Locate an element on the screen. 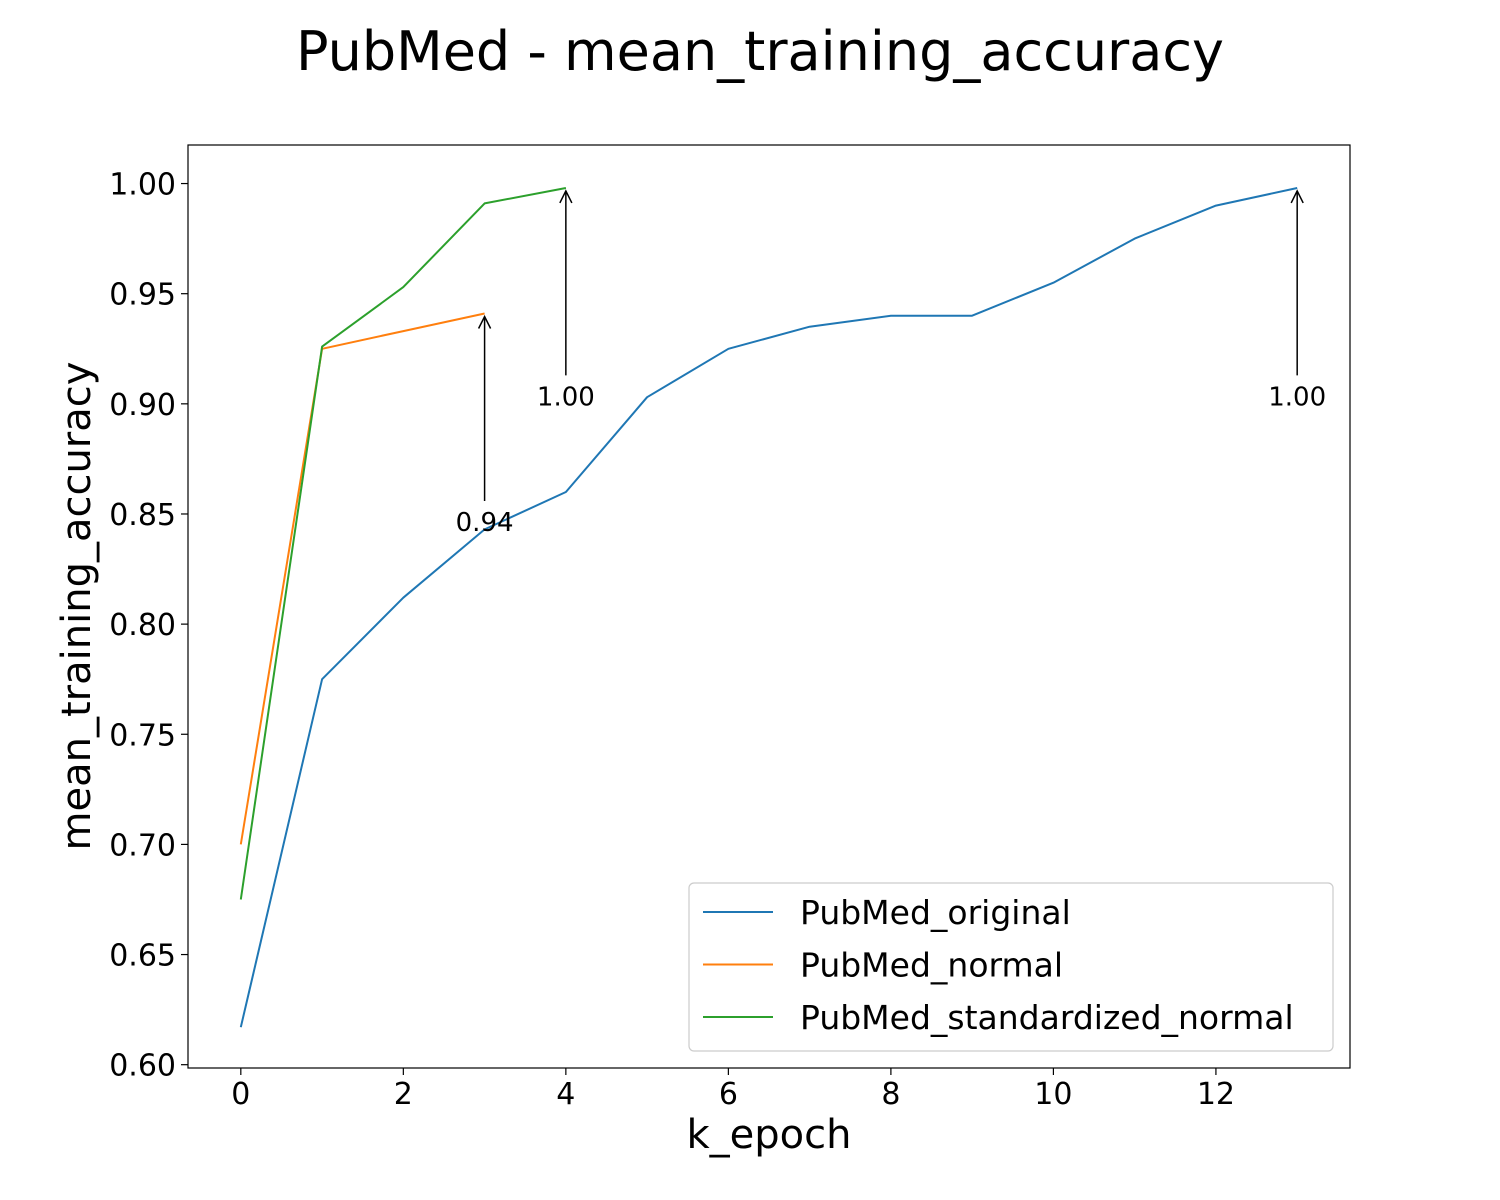  legend-label: PubMed_original is located at coordinates (935, 912).